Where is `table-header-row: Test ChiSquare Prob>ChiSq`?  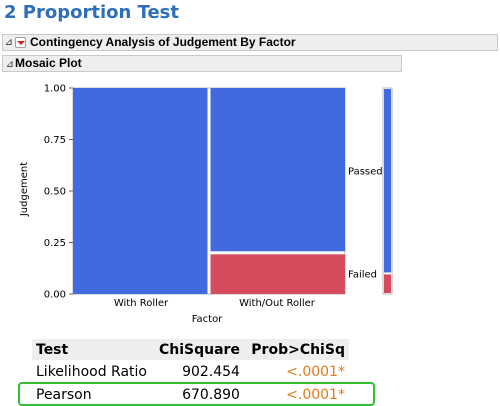
table-header-row: Test ChiSquare Prob>ChiSq is located at coordinates (190, 349).